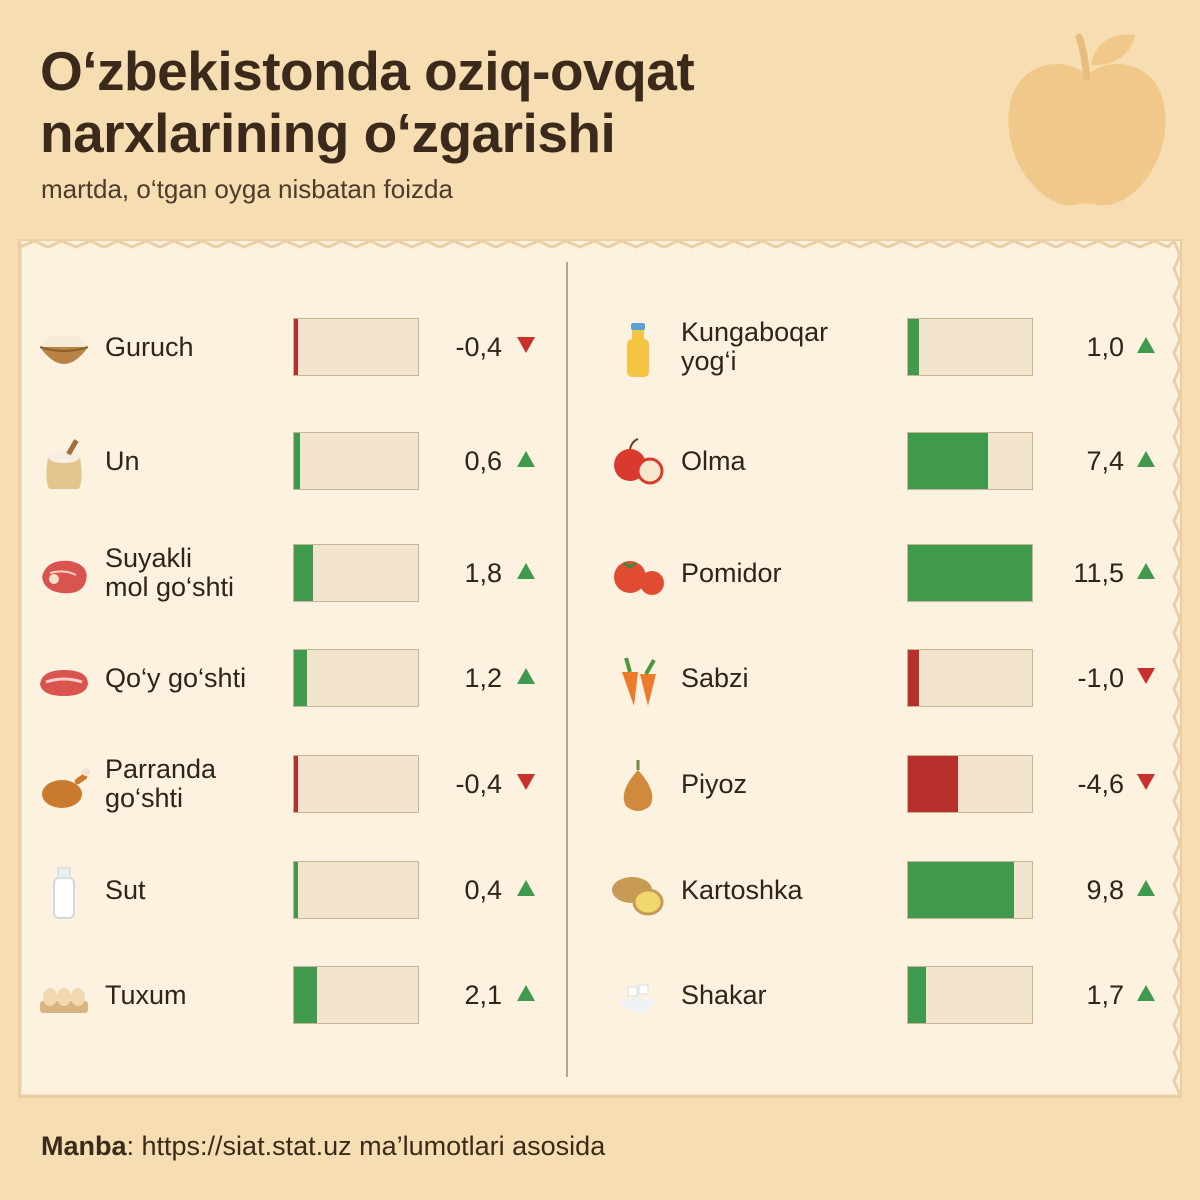 The height and width of the screenshot is (1200, 1200). I want to click on bar-row: Shakar 1,7, so click(600, 997).